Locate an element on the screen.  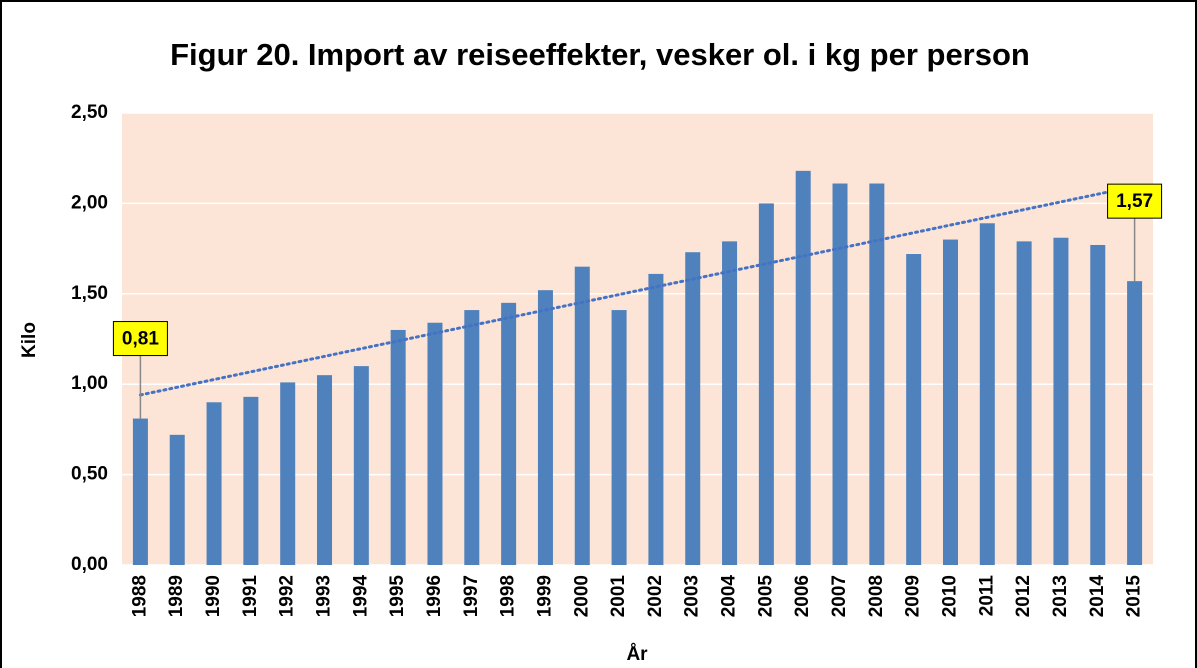
x-tick-label: 2001 is located at coordinates (618, 596).